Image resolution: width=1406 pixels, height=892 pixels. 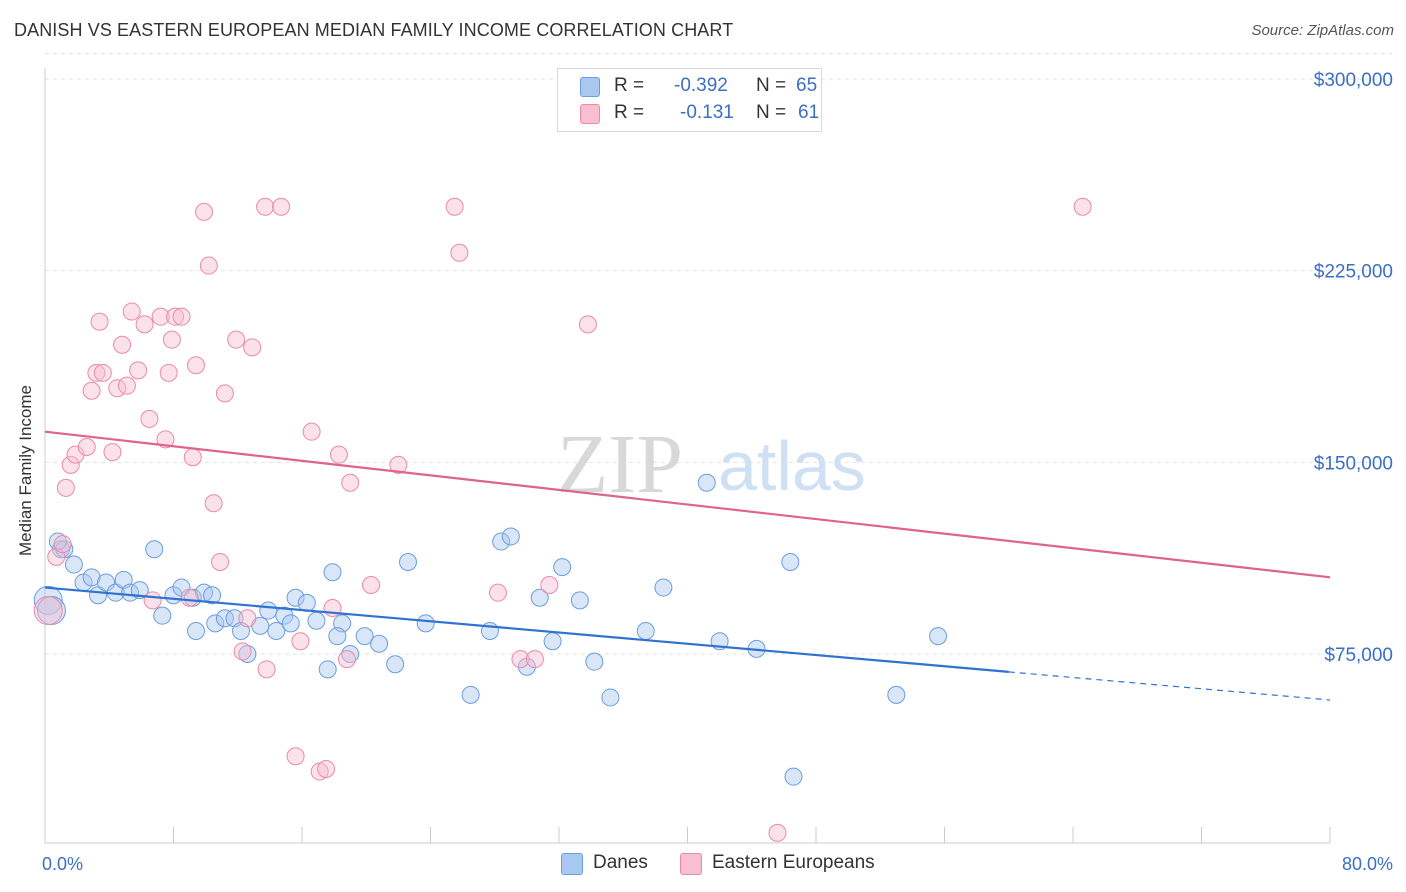 I want to click on bottom-legend-swatch-eastern-europeans, so click(x=691, y=864).